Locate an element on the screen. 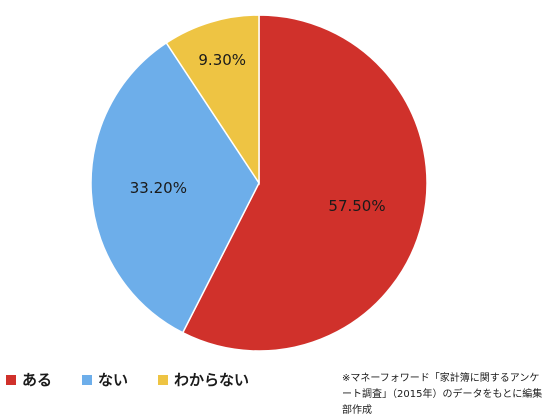 Image resolution: width=551 pixels, height=419 pixels. data-label-wakaranai: 9.30% is located at coordinates (222, 60).